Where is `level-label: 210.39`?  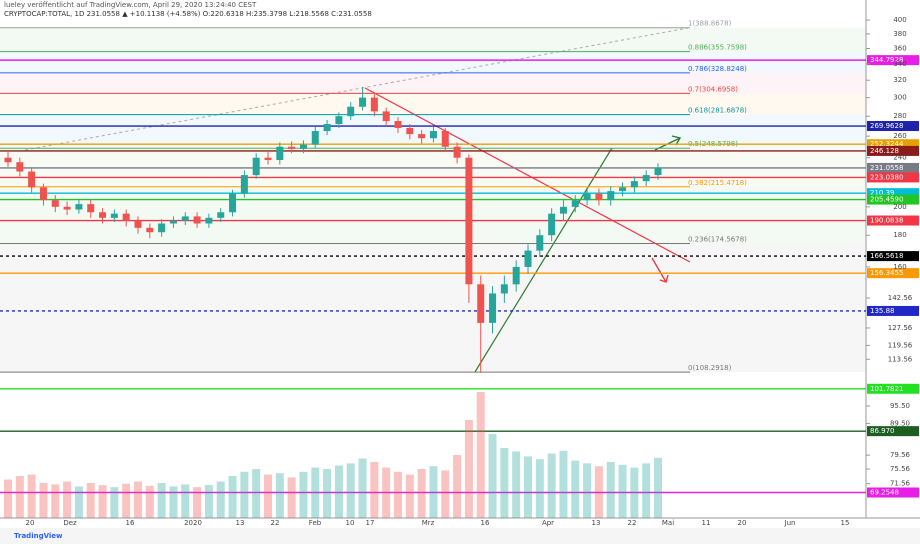 level-label: 210.39 is located at coordinates (882, 193).